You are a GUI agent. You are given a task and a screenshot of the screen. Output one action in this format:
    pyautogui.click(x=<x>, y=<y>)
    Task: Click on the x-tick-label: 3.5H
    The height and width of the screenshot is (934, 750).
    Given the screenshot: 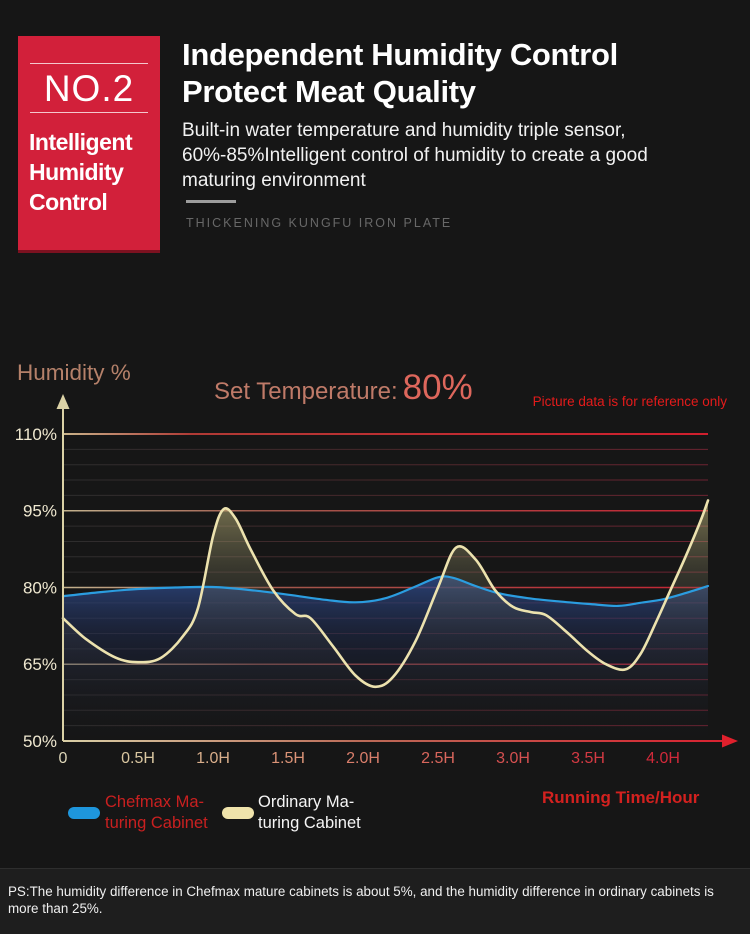 What is the action you would take?
    pyautogui.click(x=588, y=758)
    